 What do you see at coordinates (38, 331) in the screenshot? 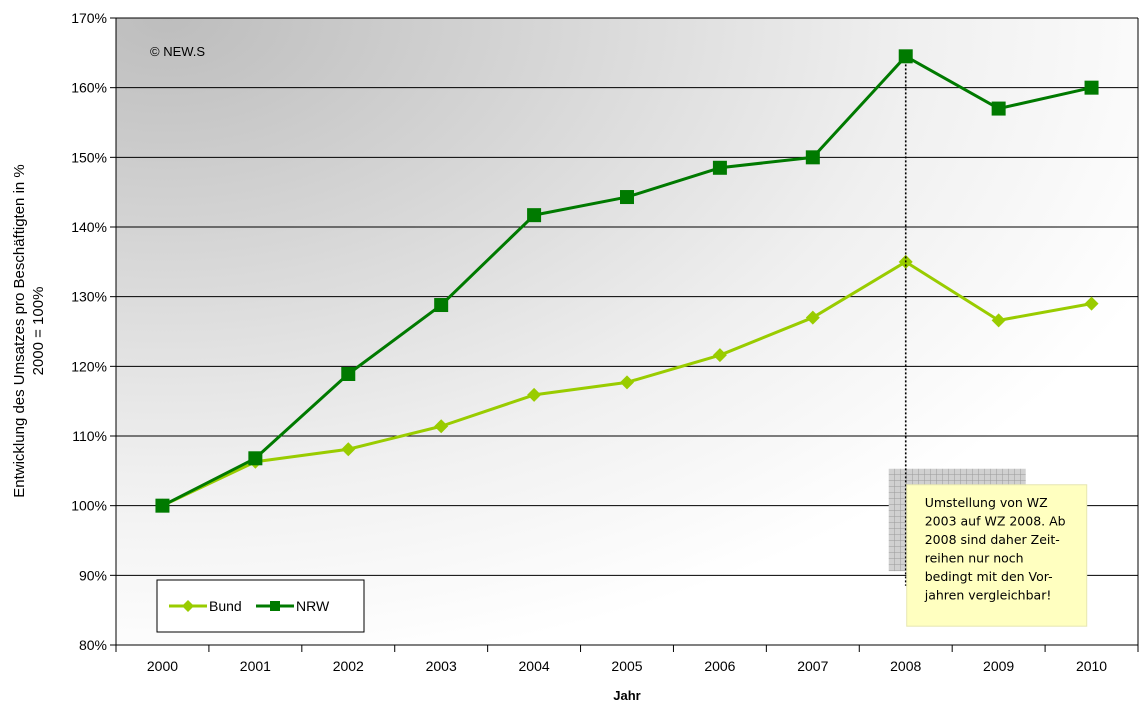
I see `y-axis-title-sub: 2000 = 100%` at bounding box center [38, 331].